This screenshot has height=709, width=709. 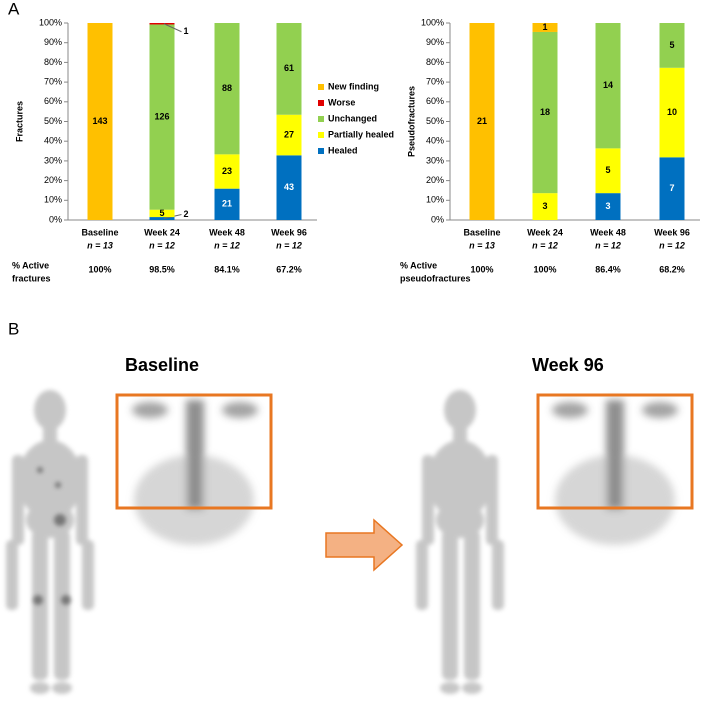 I want to click on bone-scan, so click(x=460, y=542).